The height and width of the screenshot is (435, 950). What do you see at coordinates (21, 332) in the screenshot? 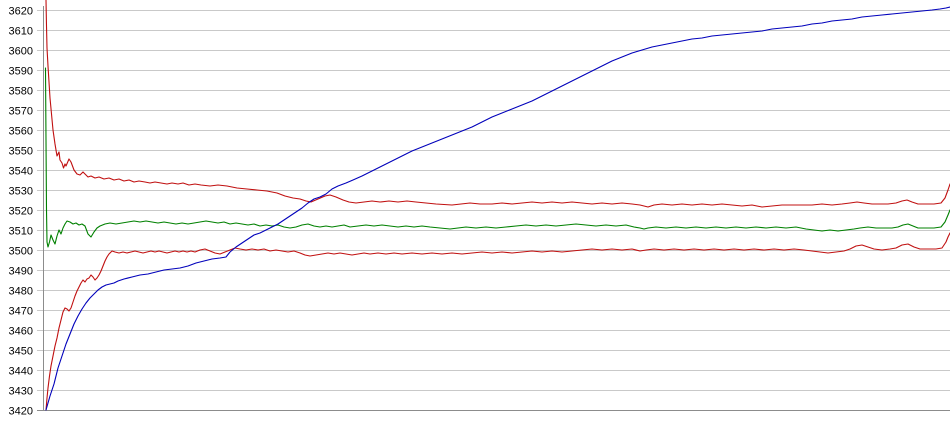
I see `y-axis-label: 3460` at bounding box center [21, 332].